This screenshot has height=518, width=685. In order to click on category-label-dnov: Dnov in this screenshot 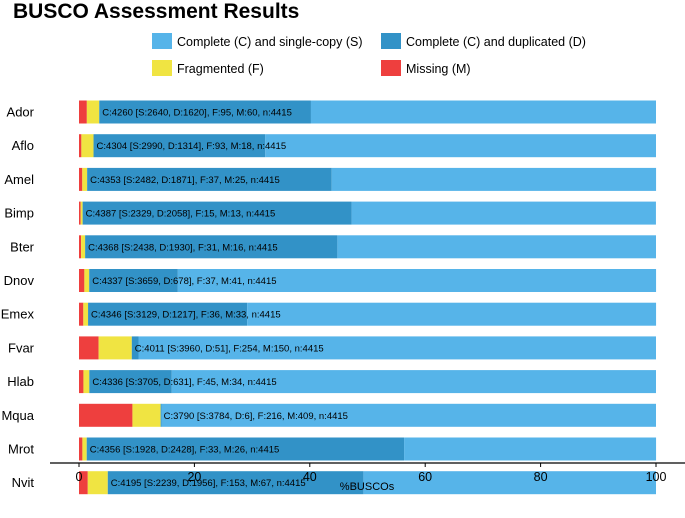, I will do `click(19, 280)`.